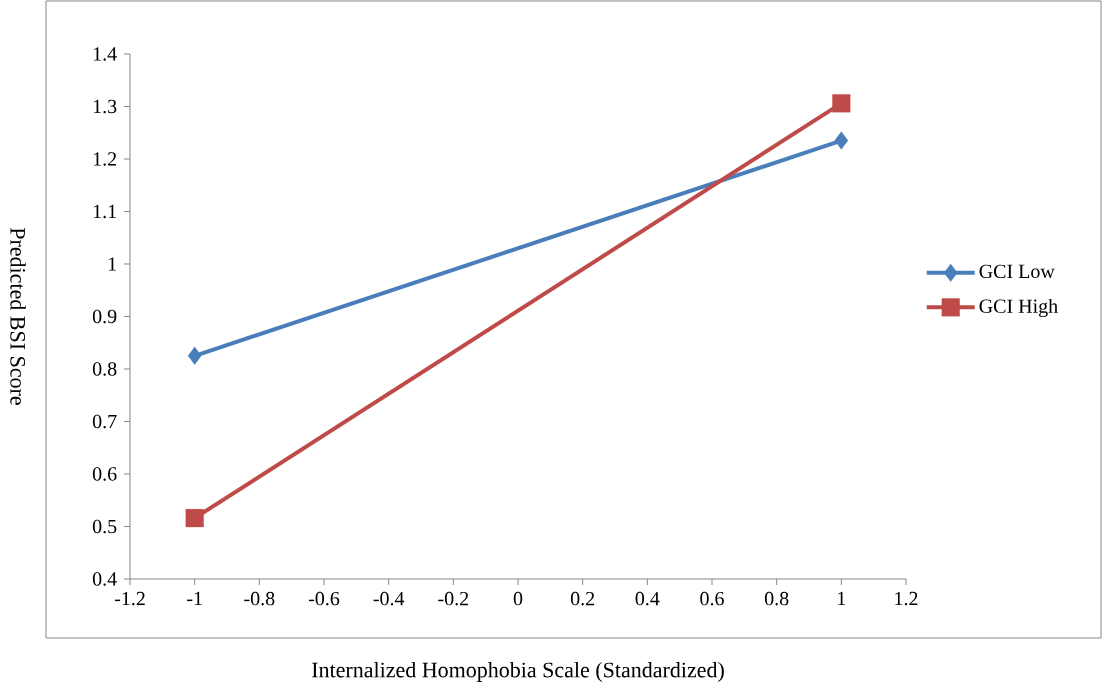 Image resolution: width=1103 pixels, height=689 pixels. What do you see at coordinates (104, 316) in the screenshot?
I see `y-tick-label: 0.9` at bounding box center [104, 316].